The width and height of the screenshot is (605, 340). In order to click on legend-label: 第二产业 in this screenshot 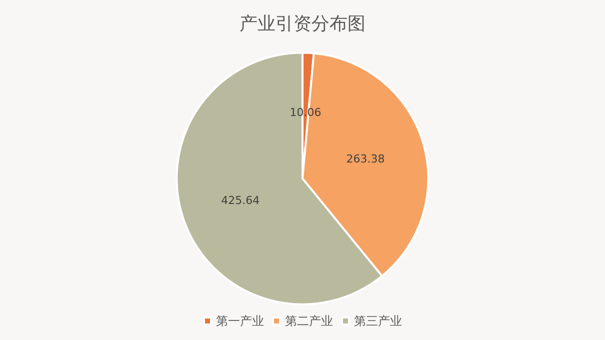, I will do `click(309, 321)`.